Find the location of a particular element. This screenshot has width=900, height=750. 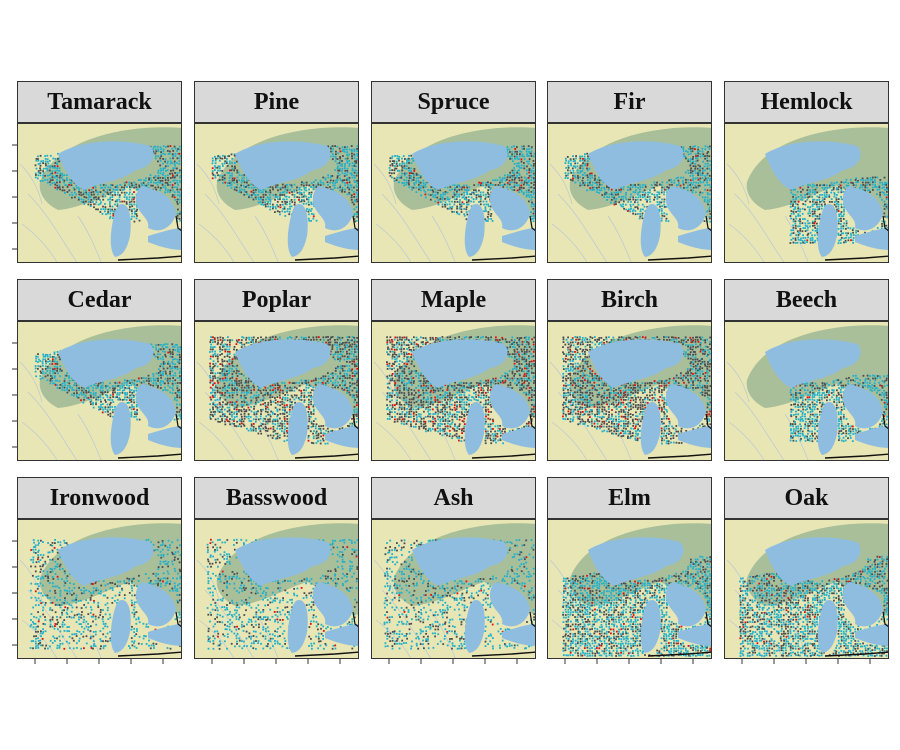

panel-maple: Maple is located at coordinates (453, 370).